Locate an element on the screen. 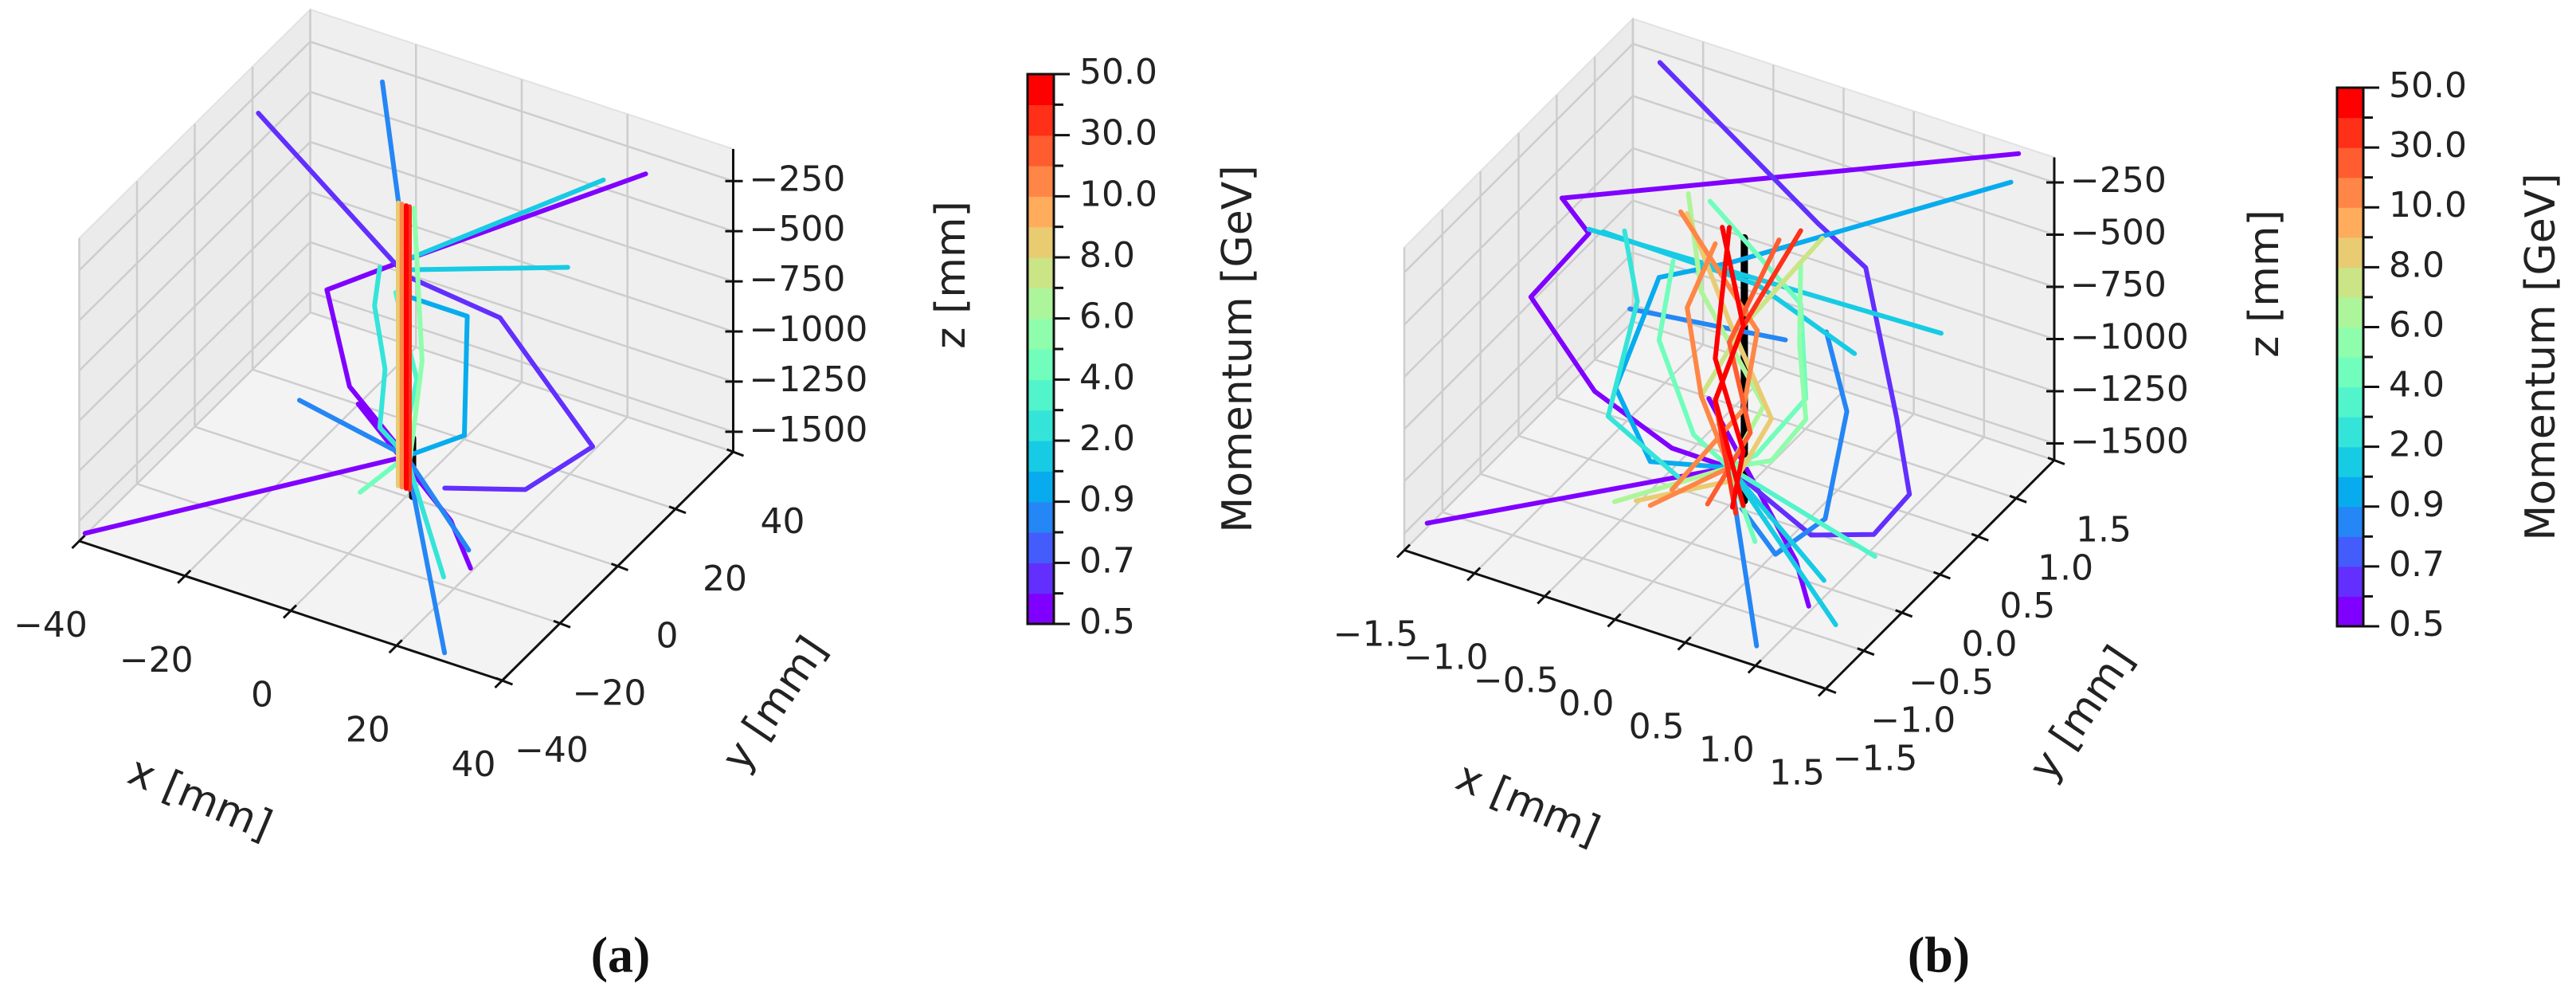 This screenshot has width=2576, height=1004. y-tick-label: −20 is located at coordinates (610, 693).